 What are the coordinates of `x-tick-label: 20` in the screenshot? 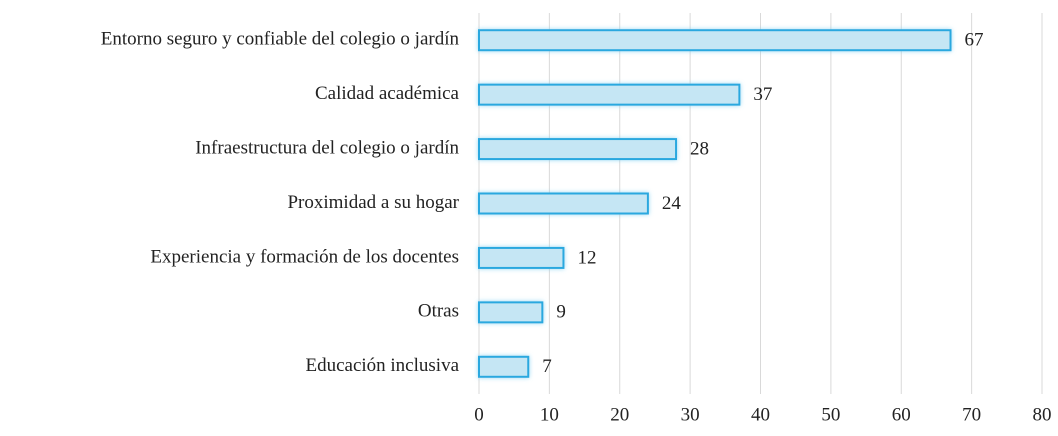 It's located at (619, 414).